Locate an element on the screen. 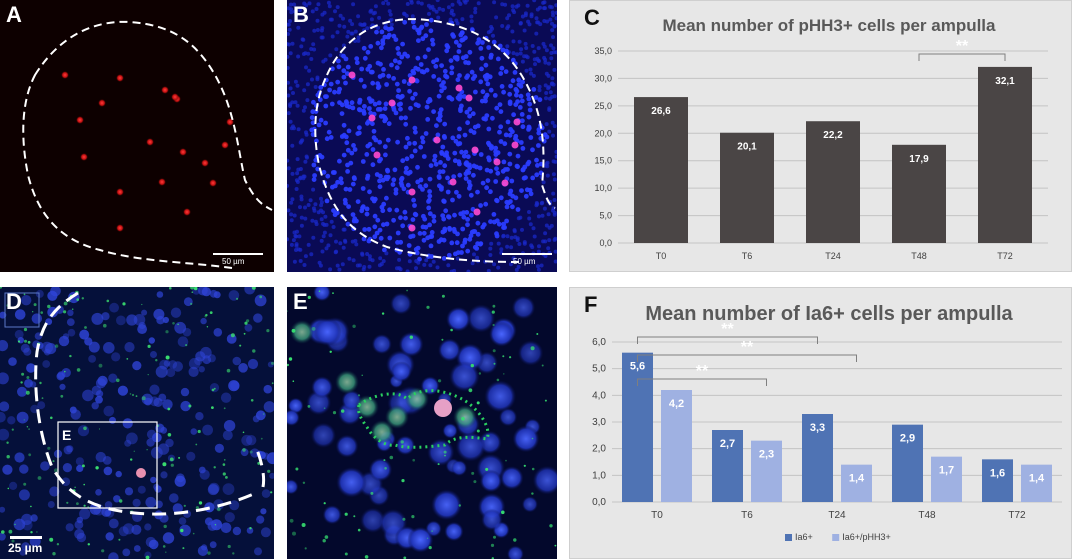  data-label: 2,3 is located at coordinates (766, 455).